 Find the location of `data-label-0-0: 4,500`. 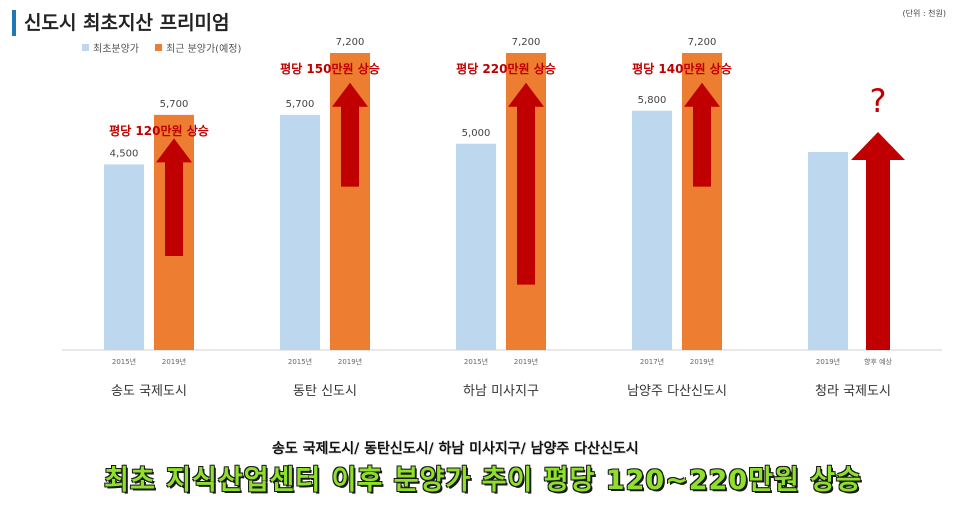

data-label-0-0: 4,500 is located at coordinates (124, 153).